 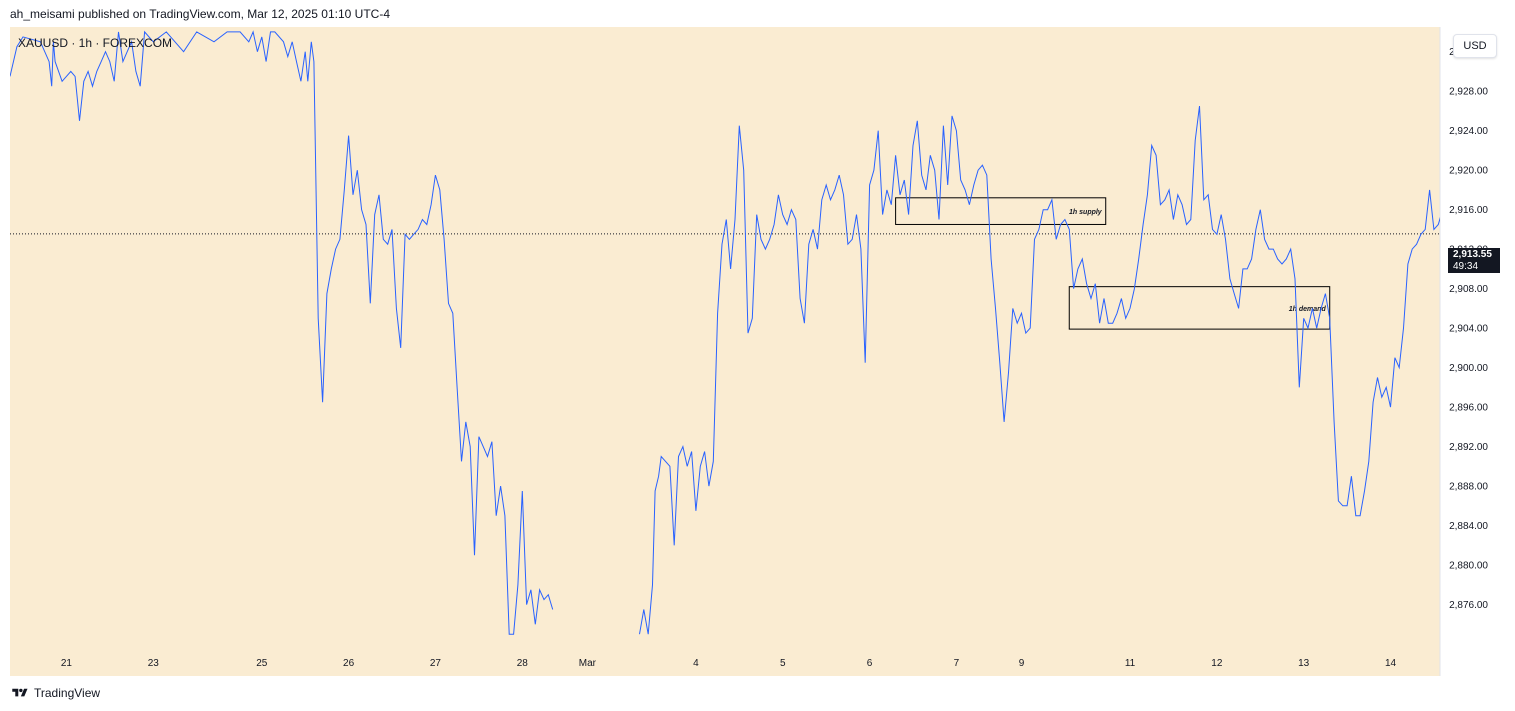 What do you see at coordinates (436, 663) in the screenshot?
I see `x-tick-label: 27` at bounding box center [436, 663].